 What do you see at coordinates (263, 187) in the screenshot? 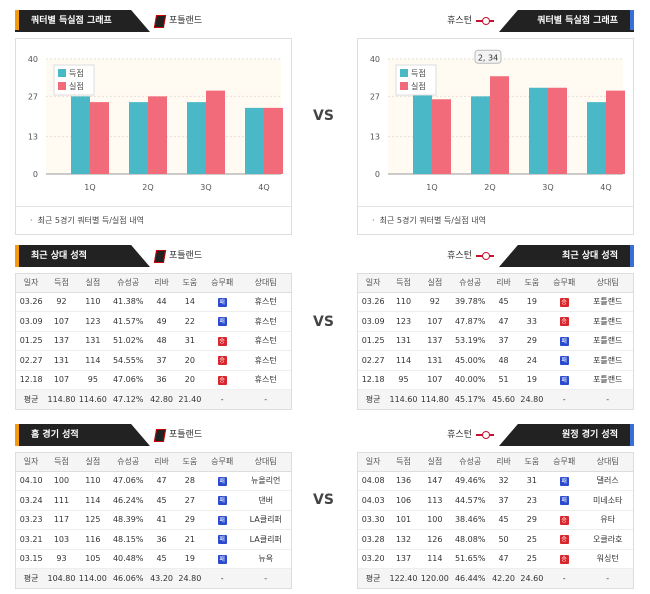
I see `x-tick-label: 4Q` at bounding box center [263, 187].